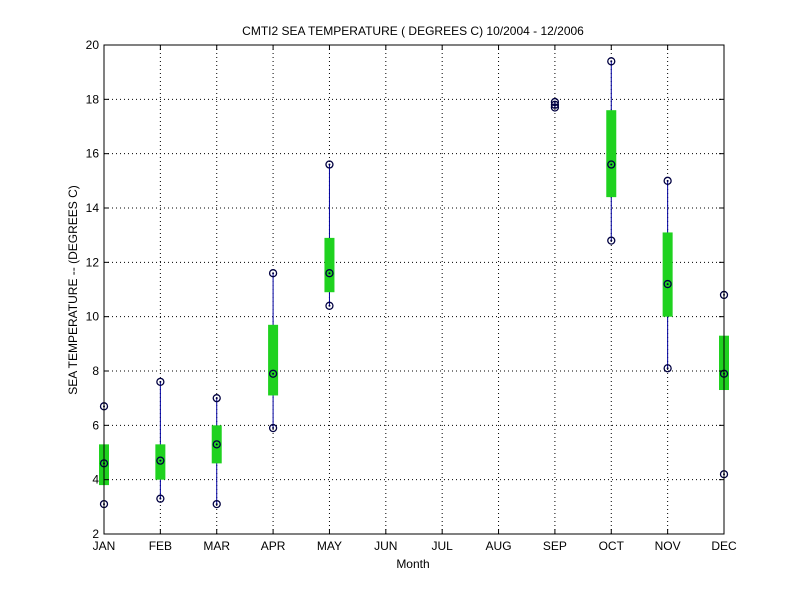 This screenshot has width=800, height=600. Describe the element at coordinates (668, 546) in the screenshot. I see `x-tick-label: NOV` at that location.